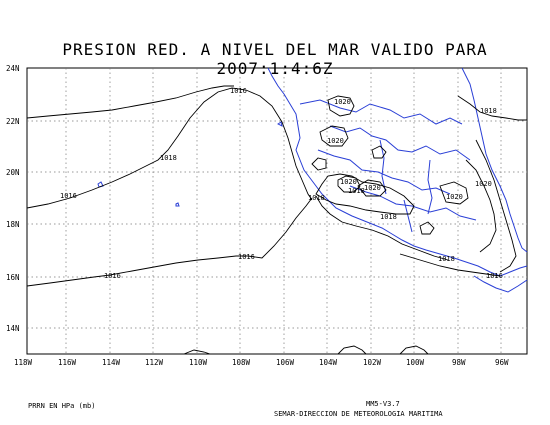 The image size is (550, 425). I want to click on lat-tick-label: 22N, so click(13, 121).